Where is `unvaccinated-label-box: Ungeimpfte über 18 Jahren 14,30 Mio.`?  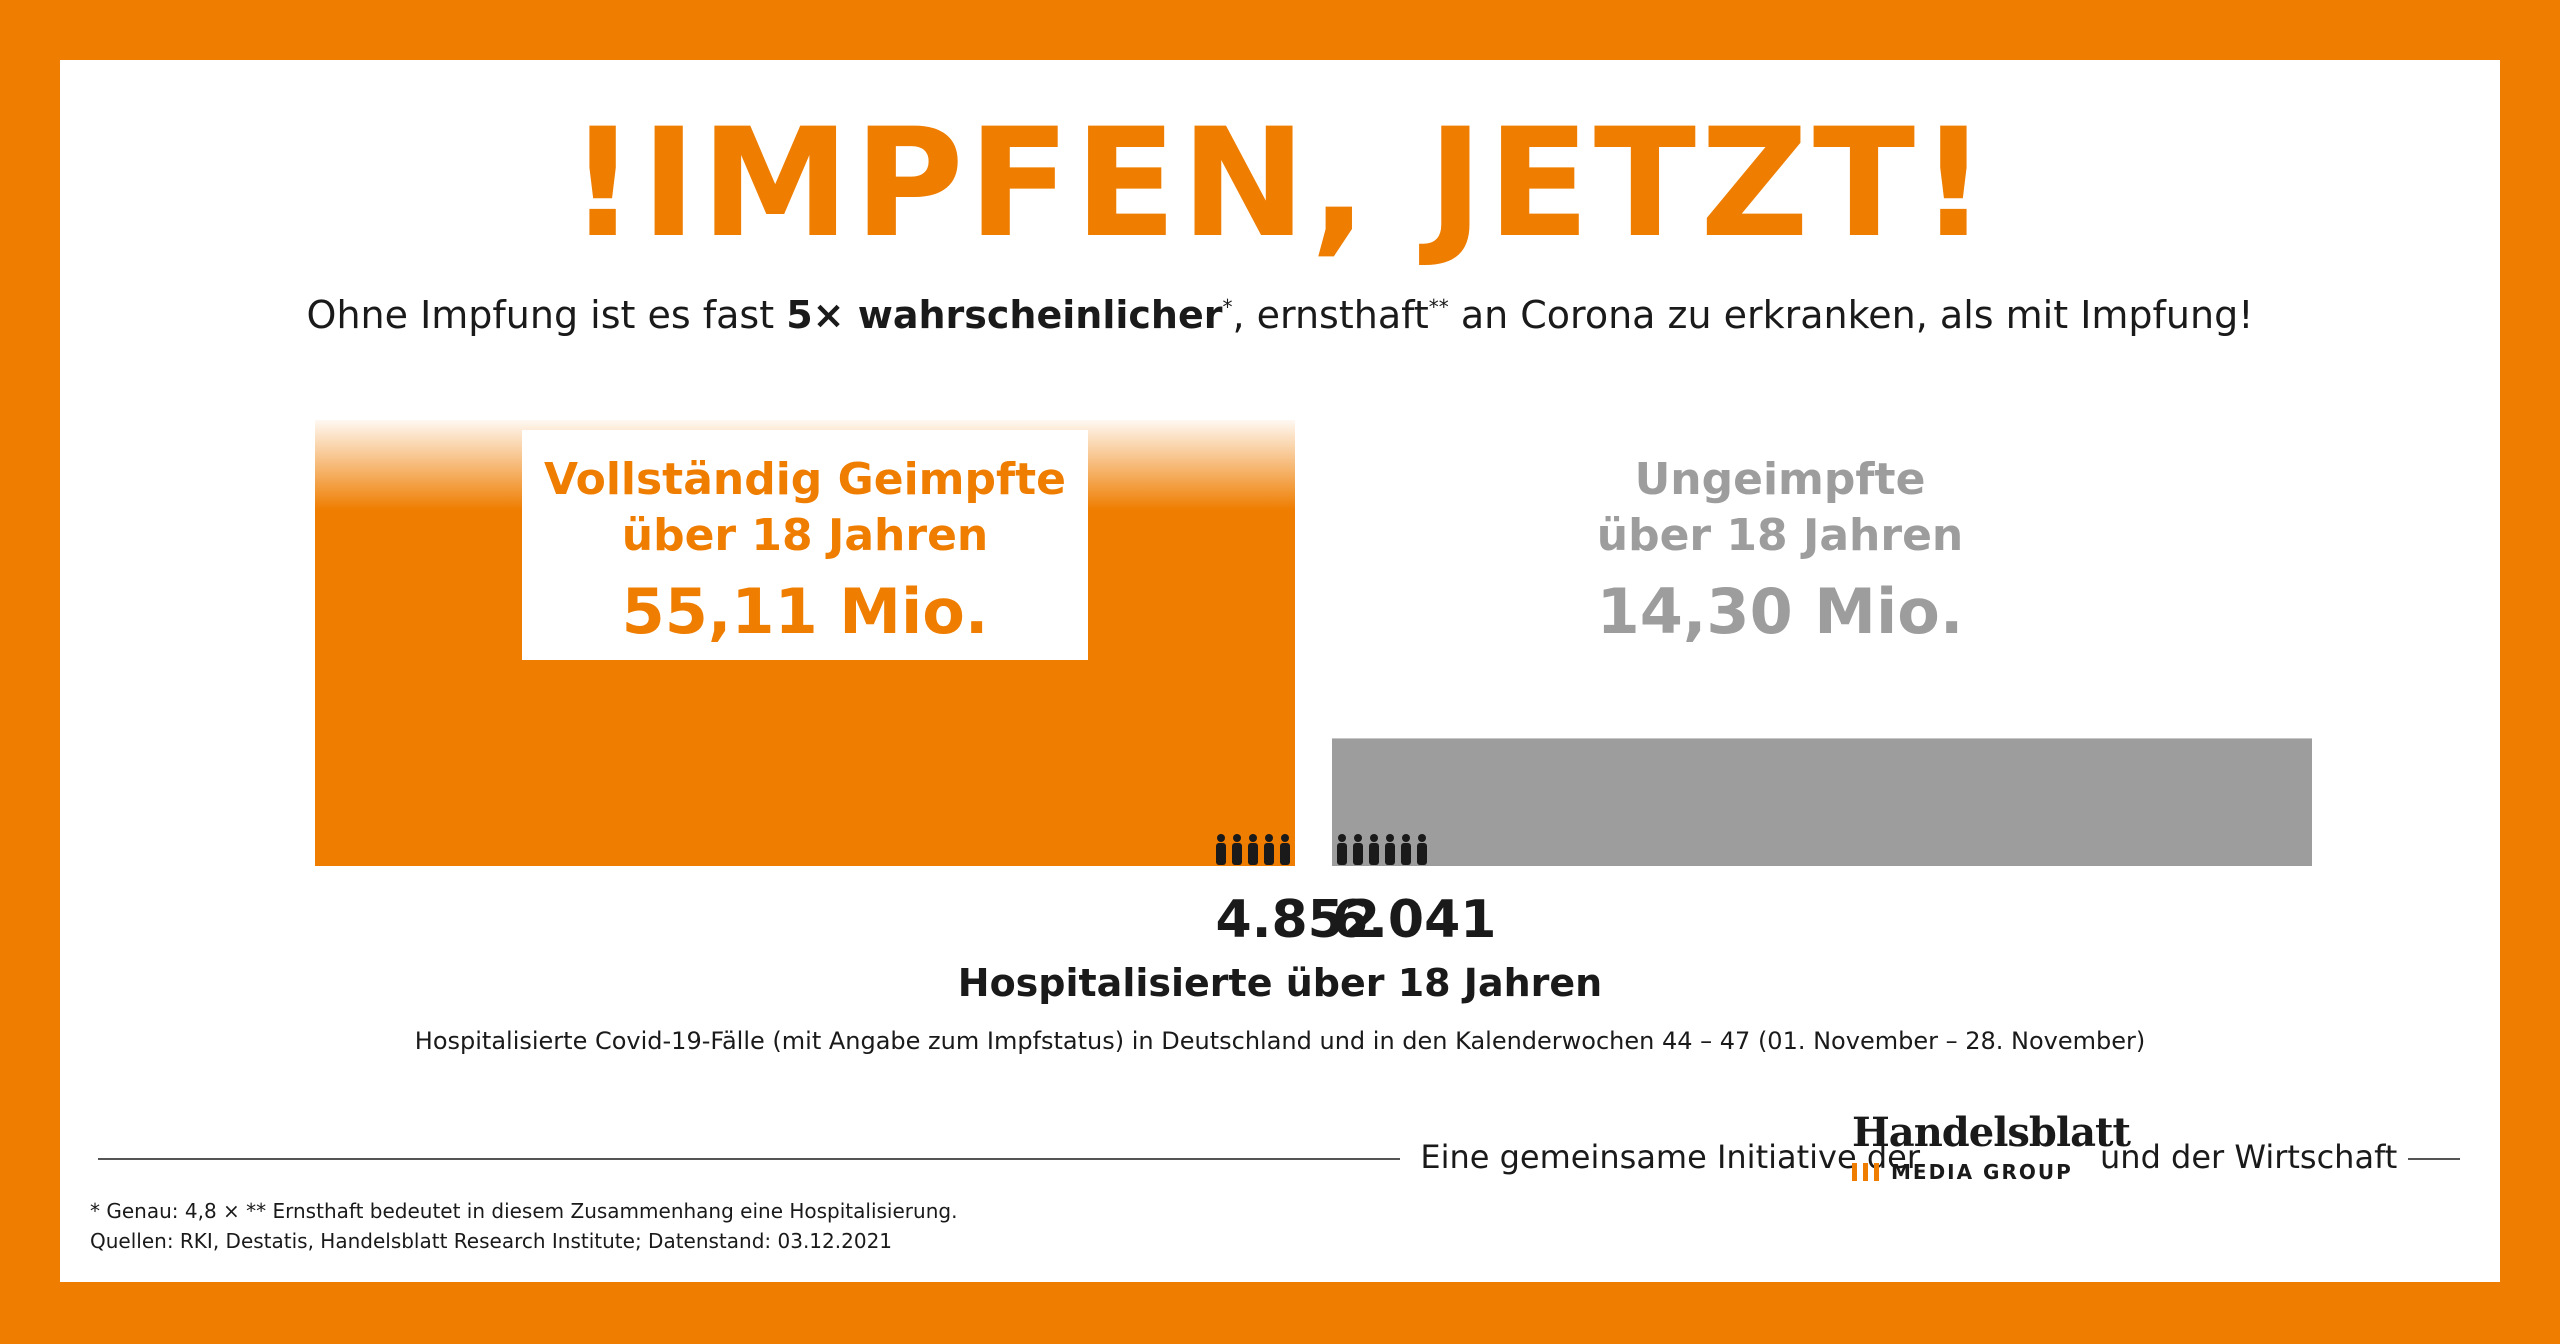 unvaccinated-label-box: Ungeimpfte über 18 Jahren 14,30 Mio. is located at coordinates (1780, 545).